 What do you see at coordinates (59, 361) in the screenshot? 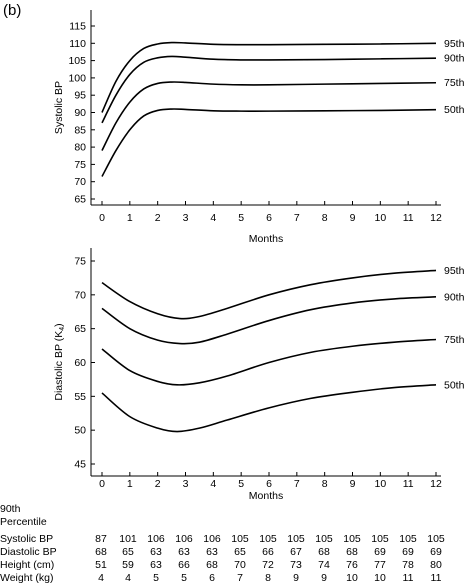
I see `y-axis-label: Diastolic BP (K4)` at bounding box center [59, 361].